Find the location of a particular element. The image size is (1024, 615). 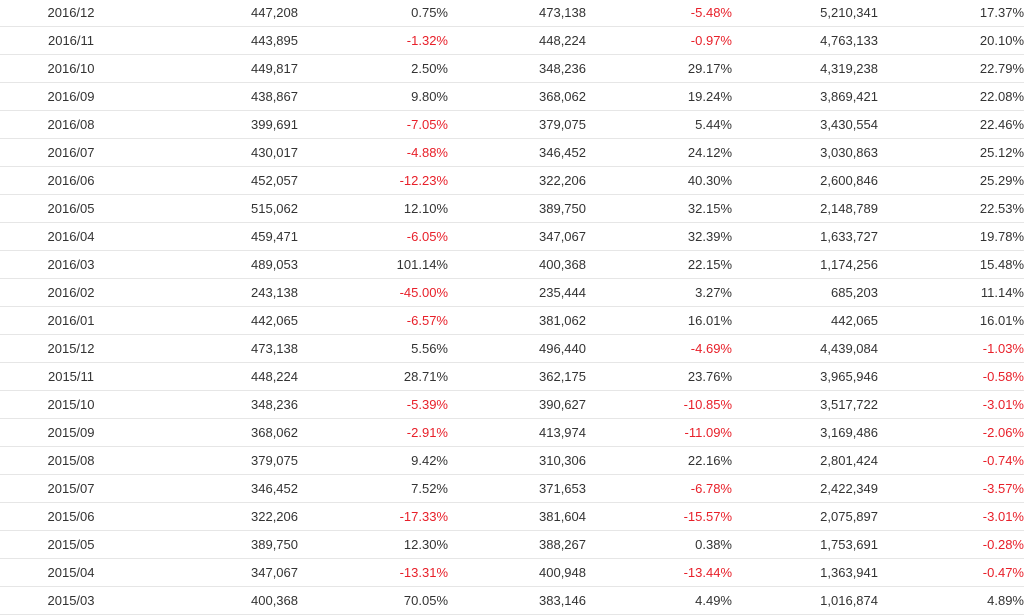

change-3-cell: 22.46% is located at coordinates (951, 124).